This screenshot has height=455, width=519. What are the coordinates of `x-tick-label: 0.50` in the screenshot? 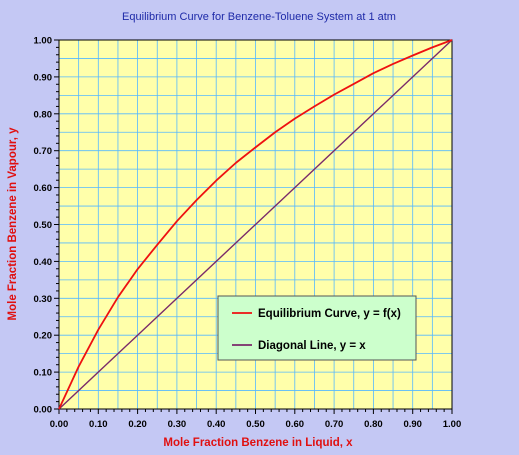 It's located at (255, 424).